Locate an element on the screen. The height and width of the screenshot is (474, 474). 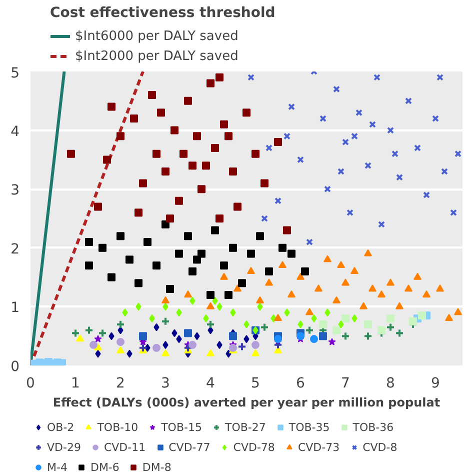
y-tick-label: 0 is located at coordinates (15, 367).